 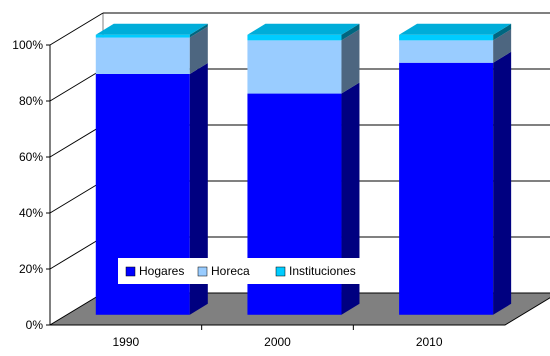 What do you see at coordinates (502, 46) in the screenshot?
I see `bar-side-horeca-2010` at bounding box center [502, 46].